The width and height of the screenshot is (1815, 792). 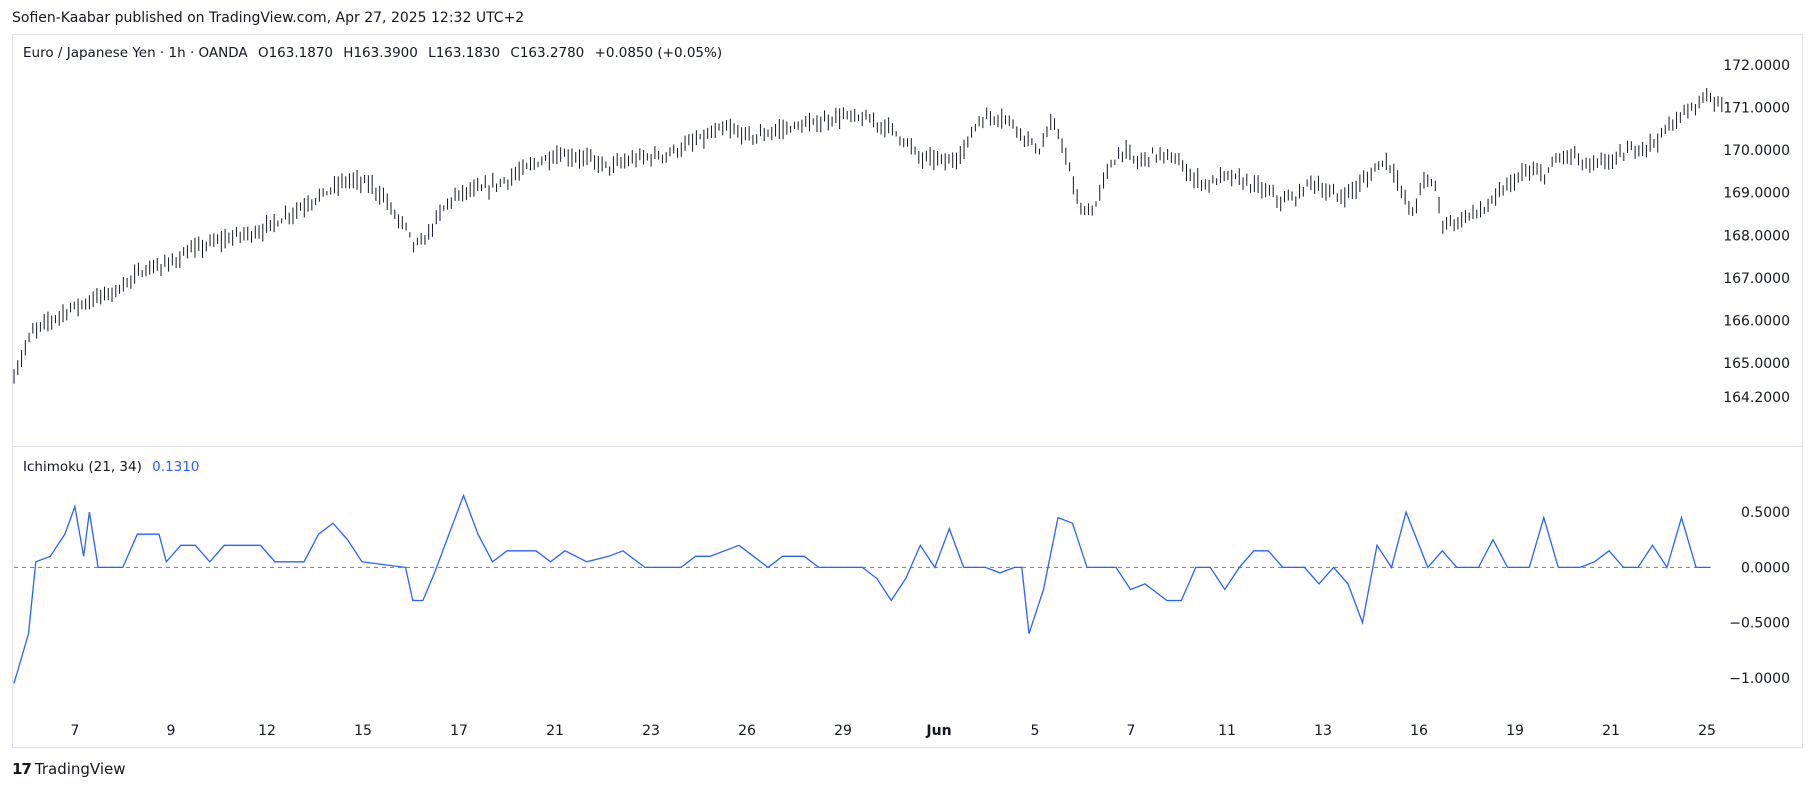 I want to click on tradingview-brand: 17 TradingView, so click(x=69, y=769).